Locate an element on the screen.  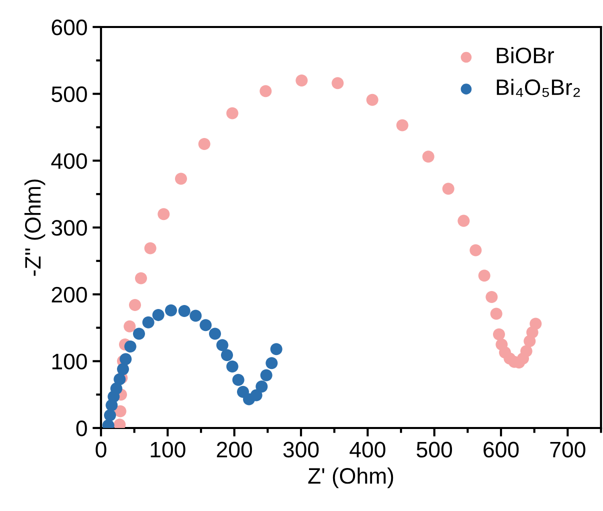
y-axis-title: -Z'' (Ohm) is located at coordinates (35, 228).